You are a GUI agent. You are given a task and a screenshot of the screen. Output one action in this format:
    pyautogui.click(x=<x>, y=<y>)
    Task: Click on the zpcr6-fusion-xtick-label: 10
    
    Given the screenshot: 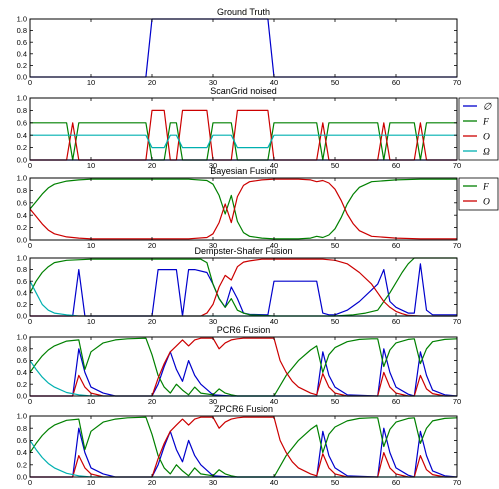 What is the action you would take?
    pyautogui.click(x=91, y=482)
    